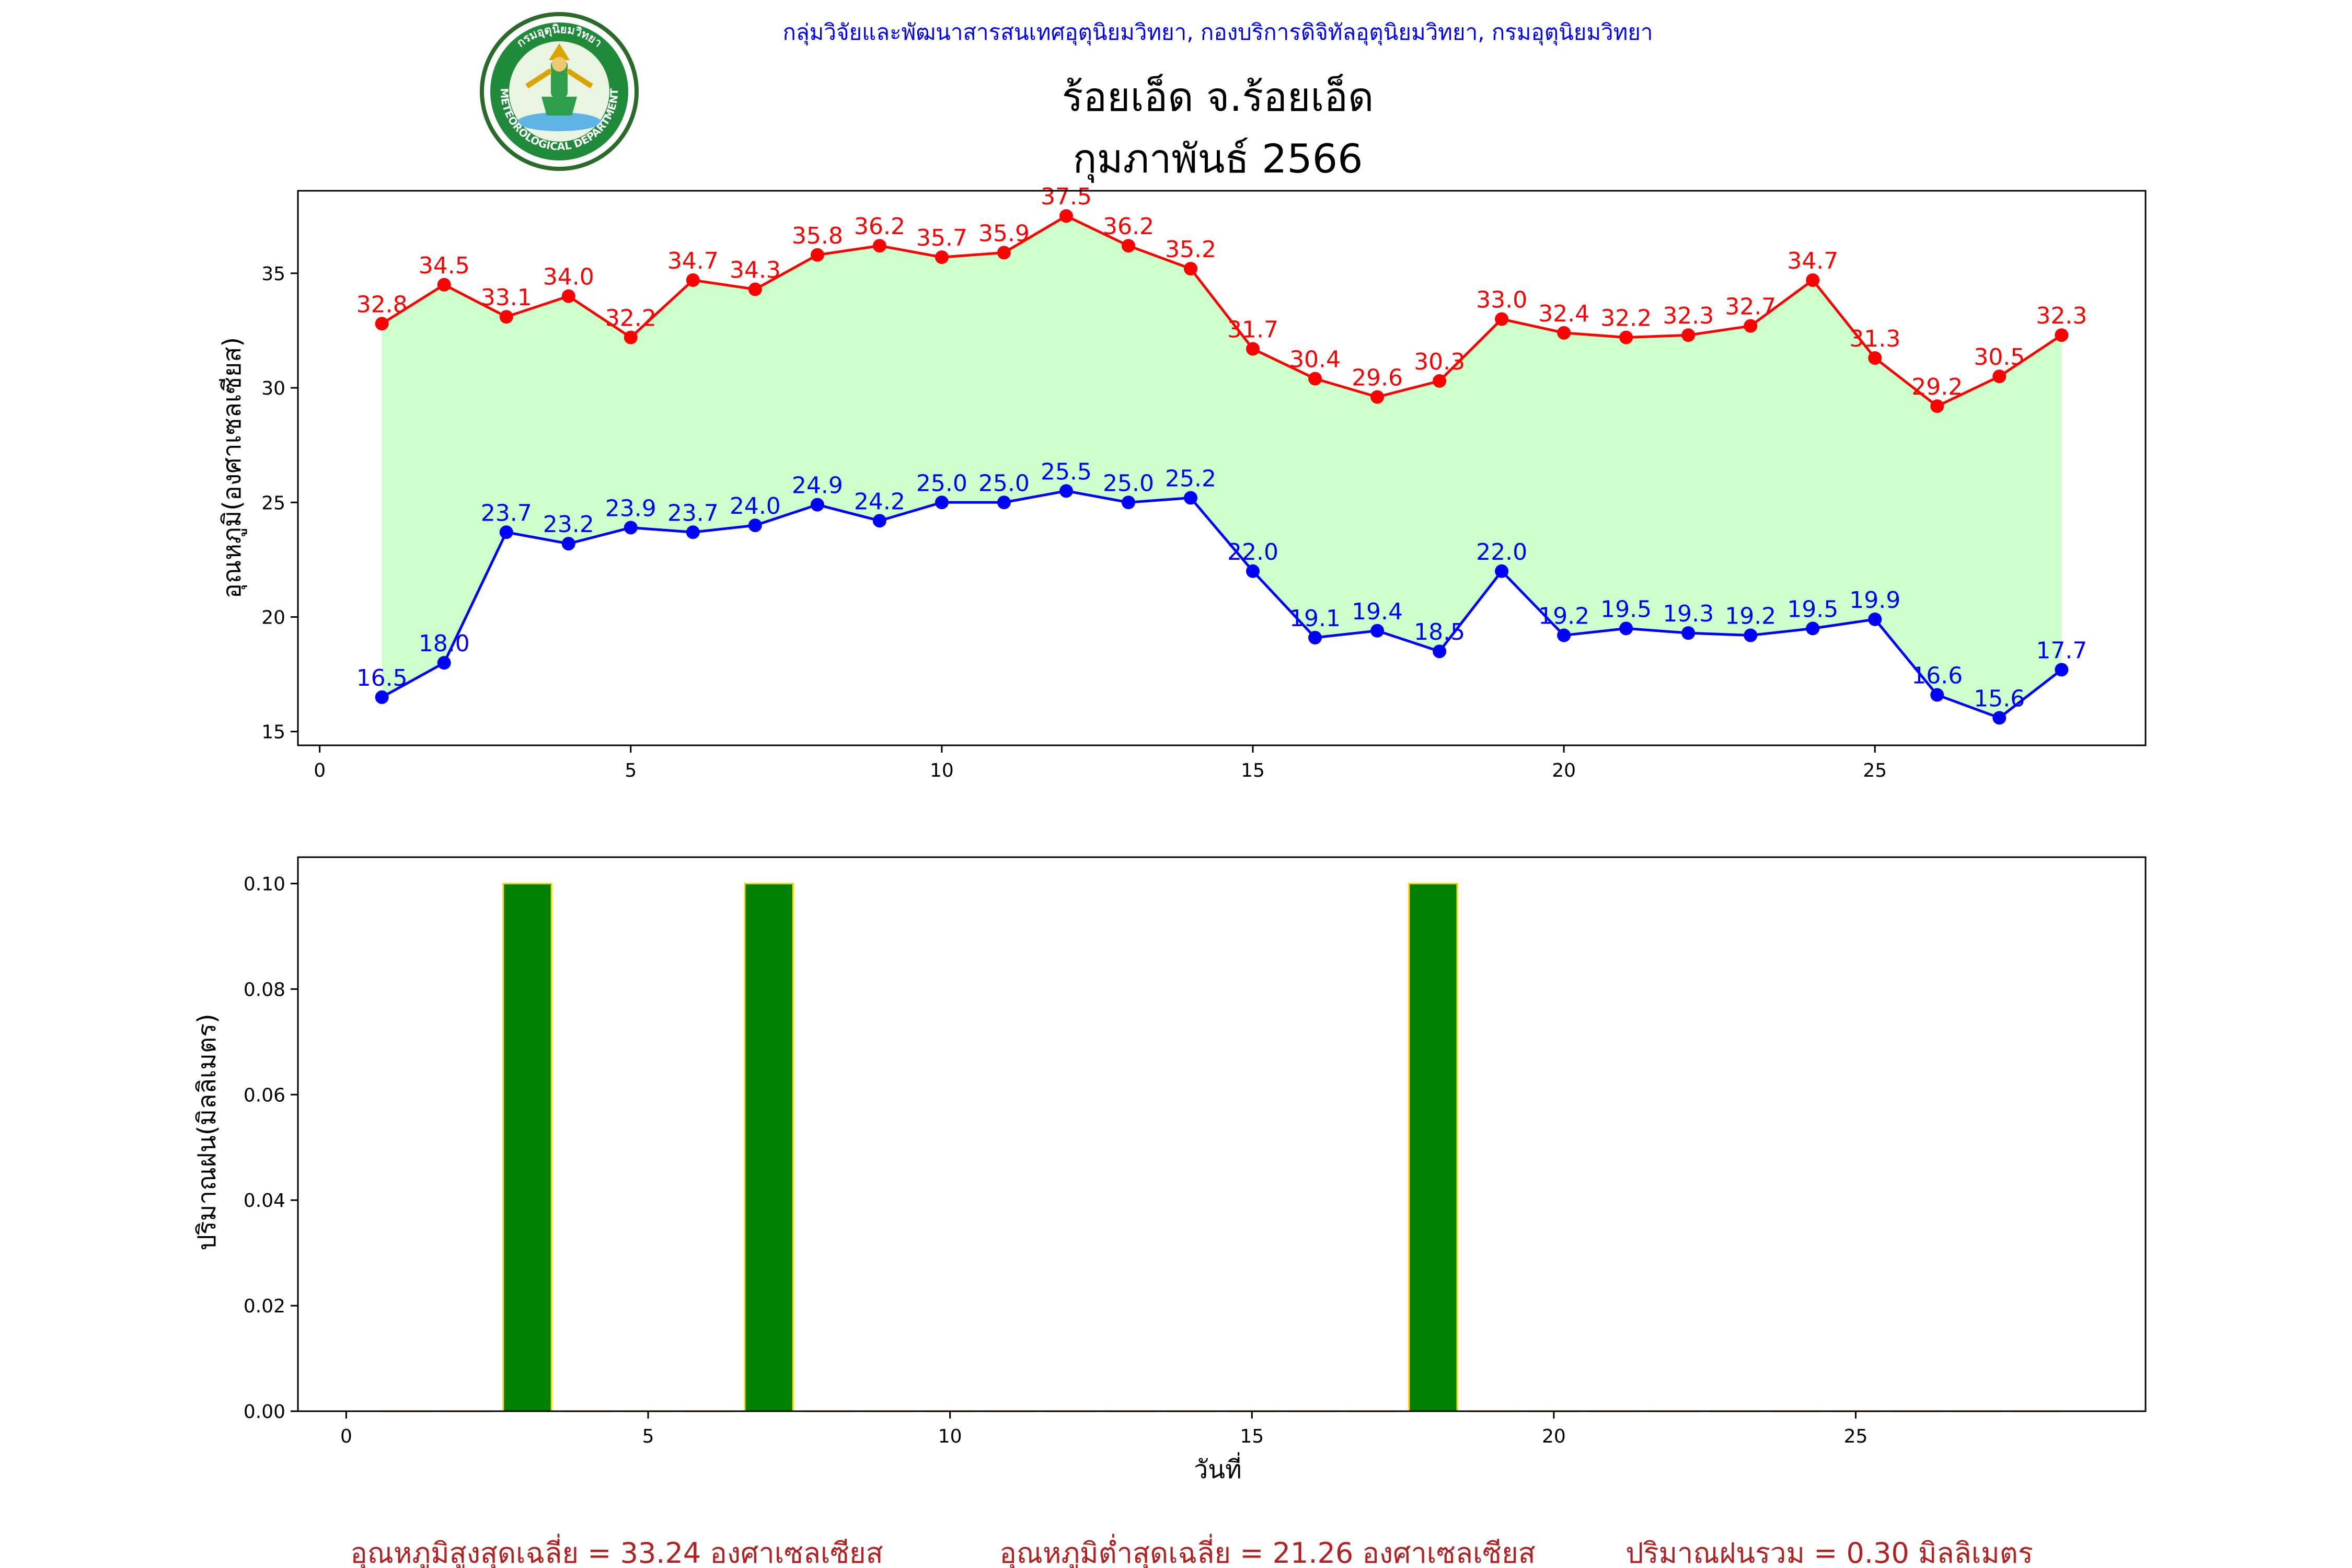  I want to click on temperature-y-axis-title: อุณหภูมิ(องศาเซลเซียส), so click(232, 467).